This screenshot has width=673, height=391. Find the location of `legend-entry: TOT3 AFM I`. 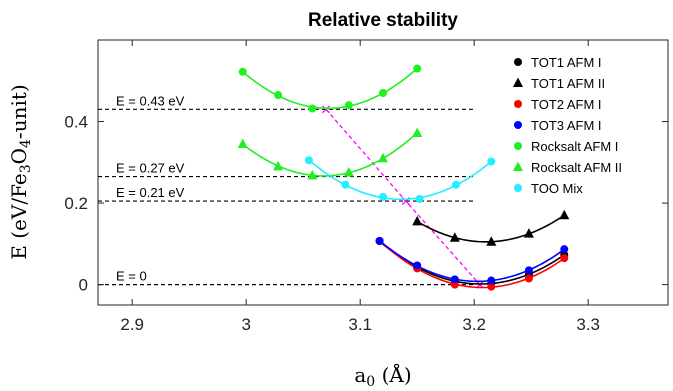

legend-entry: TOT3 AFM I is located at coordinates (558, 125).